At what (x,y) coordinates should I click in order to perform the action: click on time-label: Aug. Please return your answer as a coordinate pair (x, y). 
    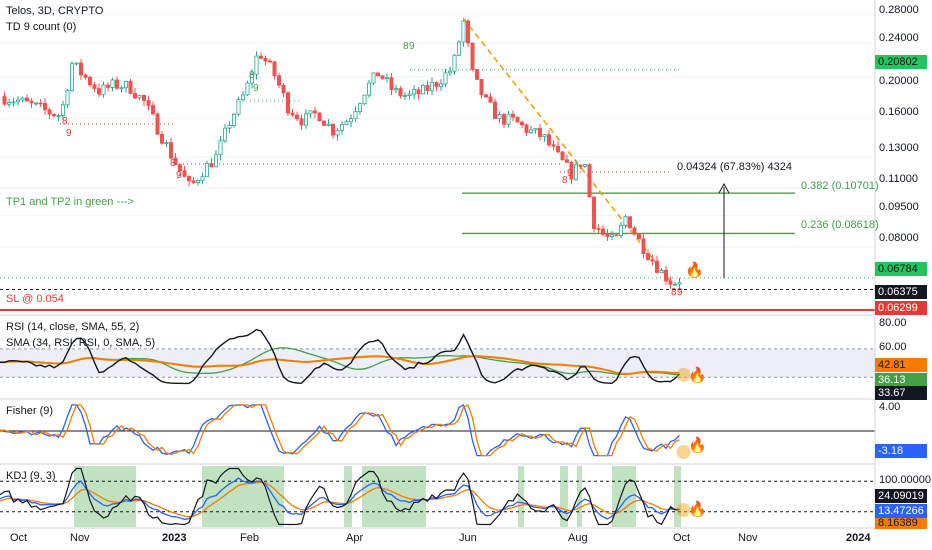
    Looking at the image, I should click on (578, 538).